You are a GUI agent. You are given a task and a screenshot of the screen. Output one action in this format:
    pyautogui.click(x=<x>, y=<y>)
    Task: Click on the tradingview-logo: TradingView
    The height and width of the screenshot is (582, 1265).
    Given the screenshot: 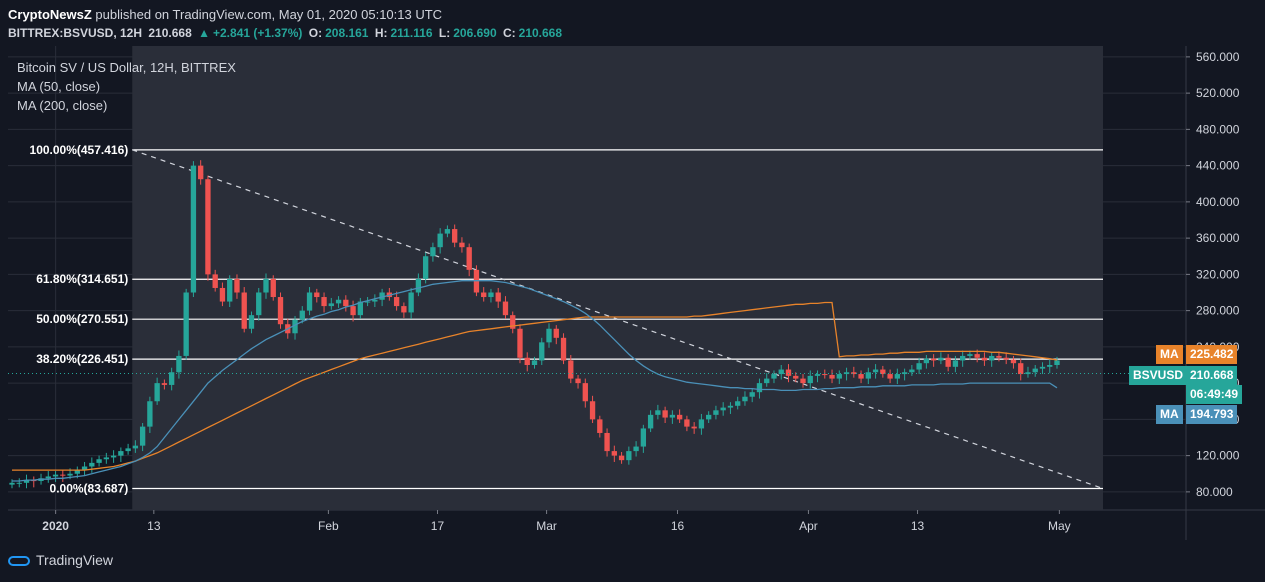 What is the action you would take?
    pyautogui.click(x=60, y=560)
    